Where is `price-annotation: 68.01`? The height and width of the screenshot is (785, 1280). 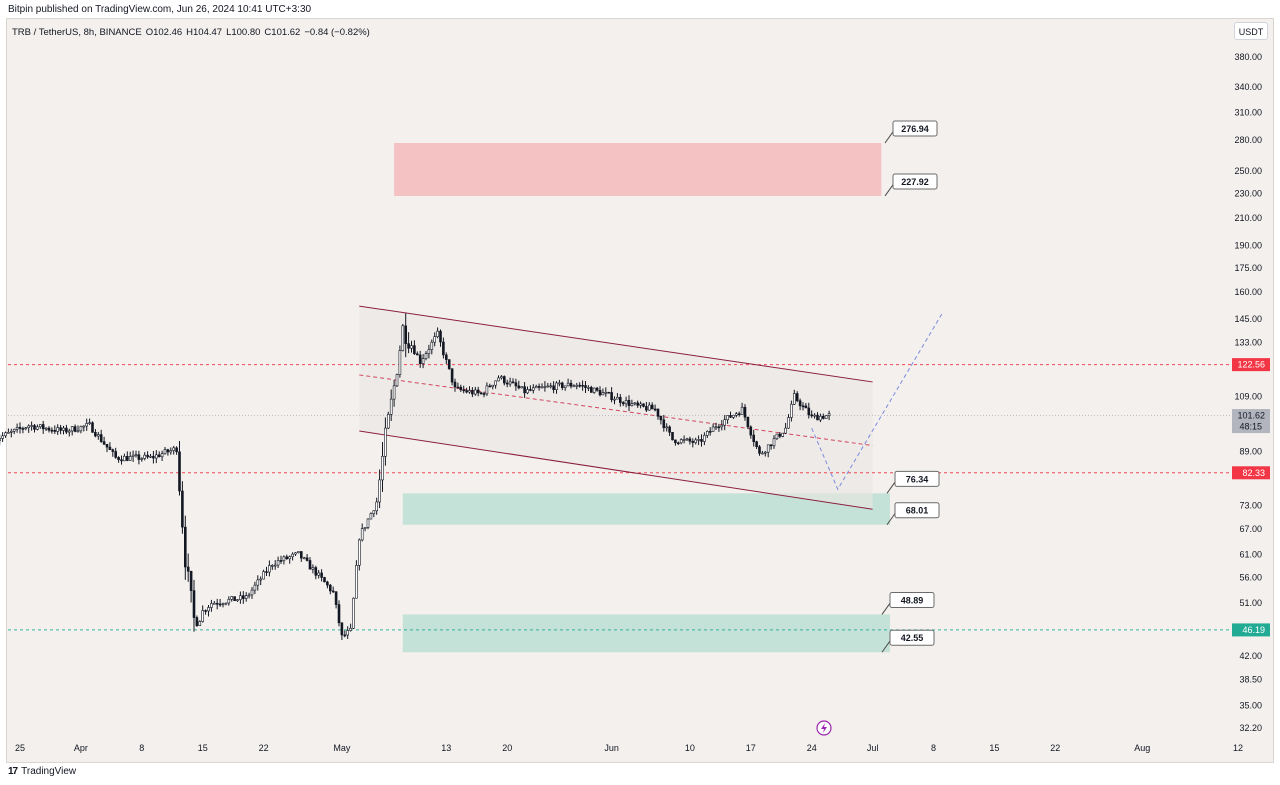
price-annotation: 68.01 is located at coordinates (913, 514).